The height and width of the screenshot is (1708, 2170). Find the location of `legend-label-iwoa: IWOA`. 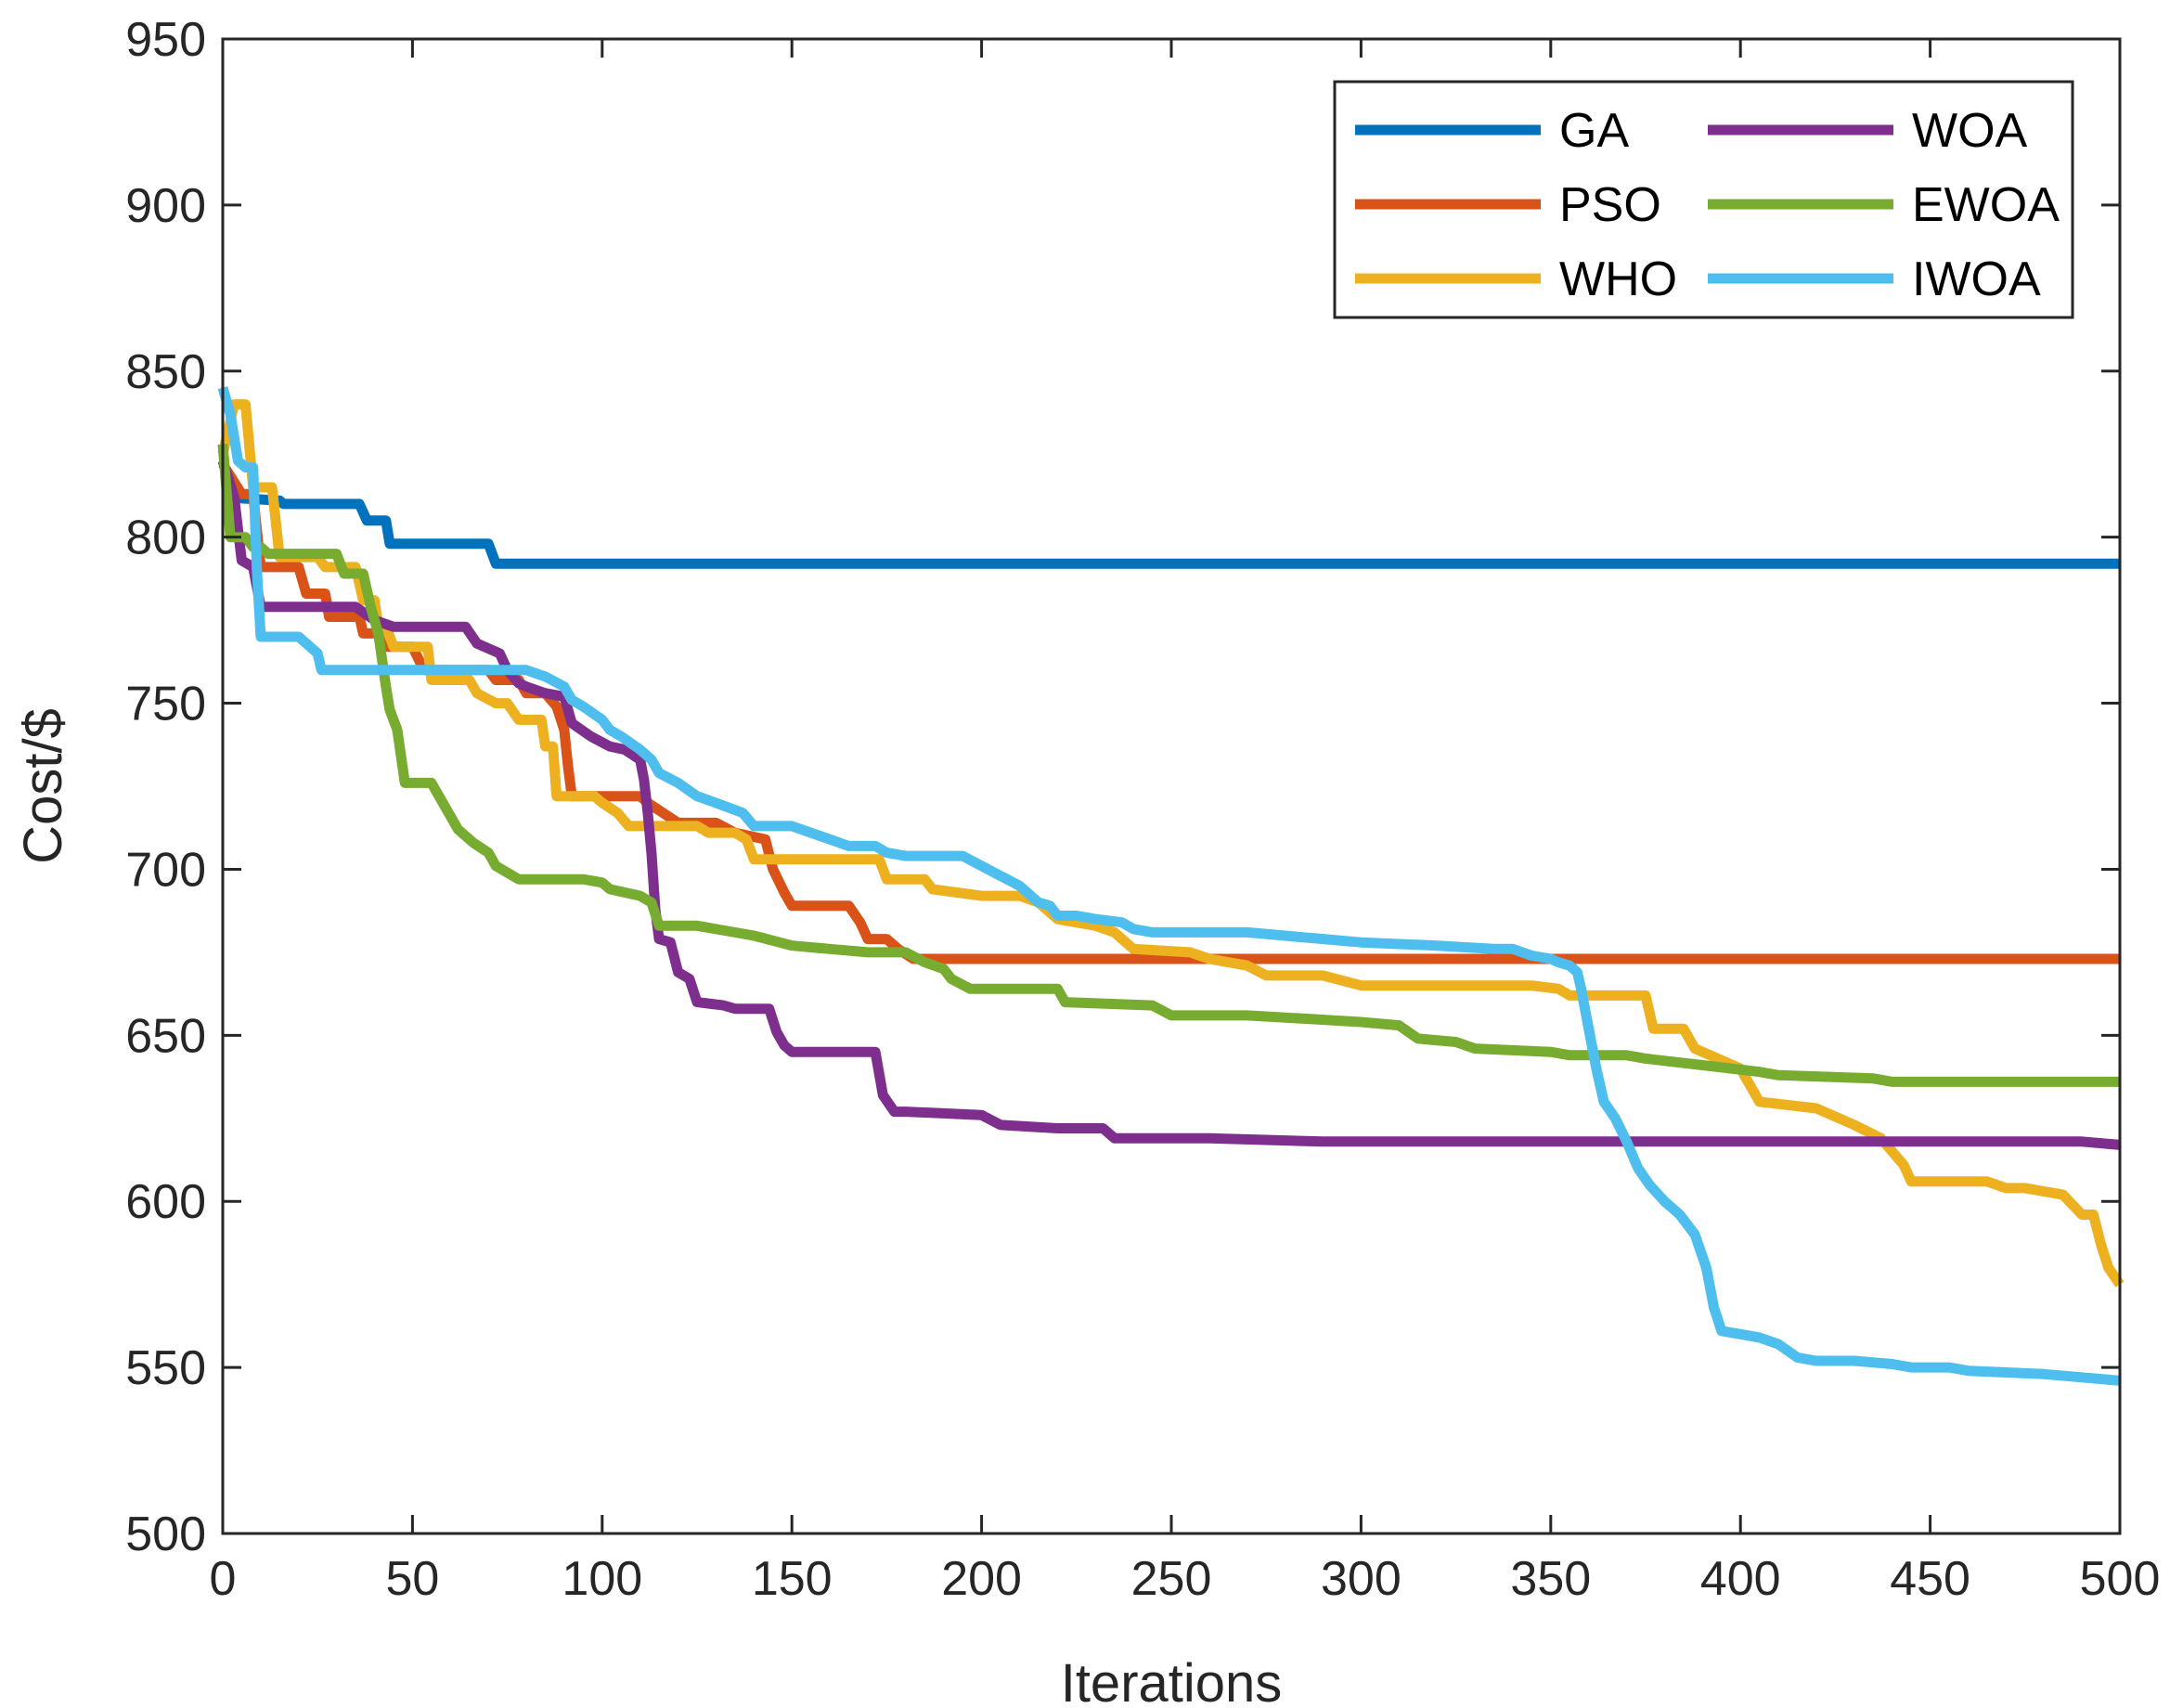

legend-label-iwoa: IWOA is located at coordinates (1976, 279).